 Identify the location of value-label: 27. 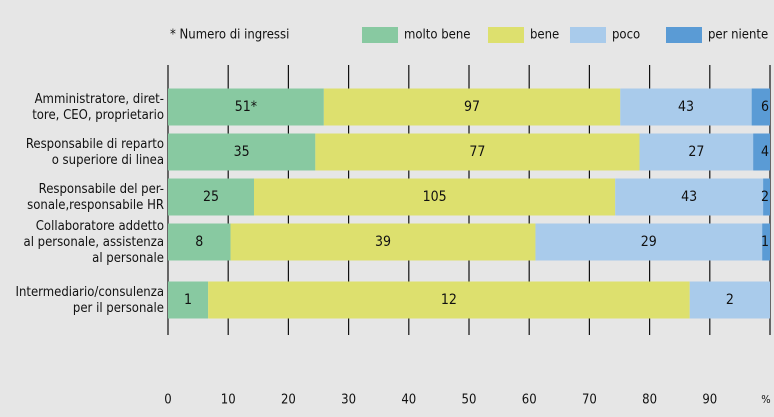
(696, 152).